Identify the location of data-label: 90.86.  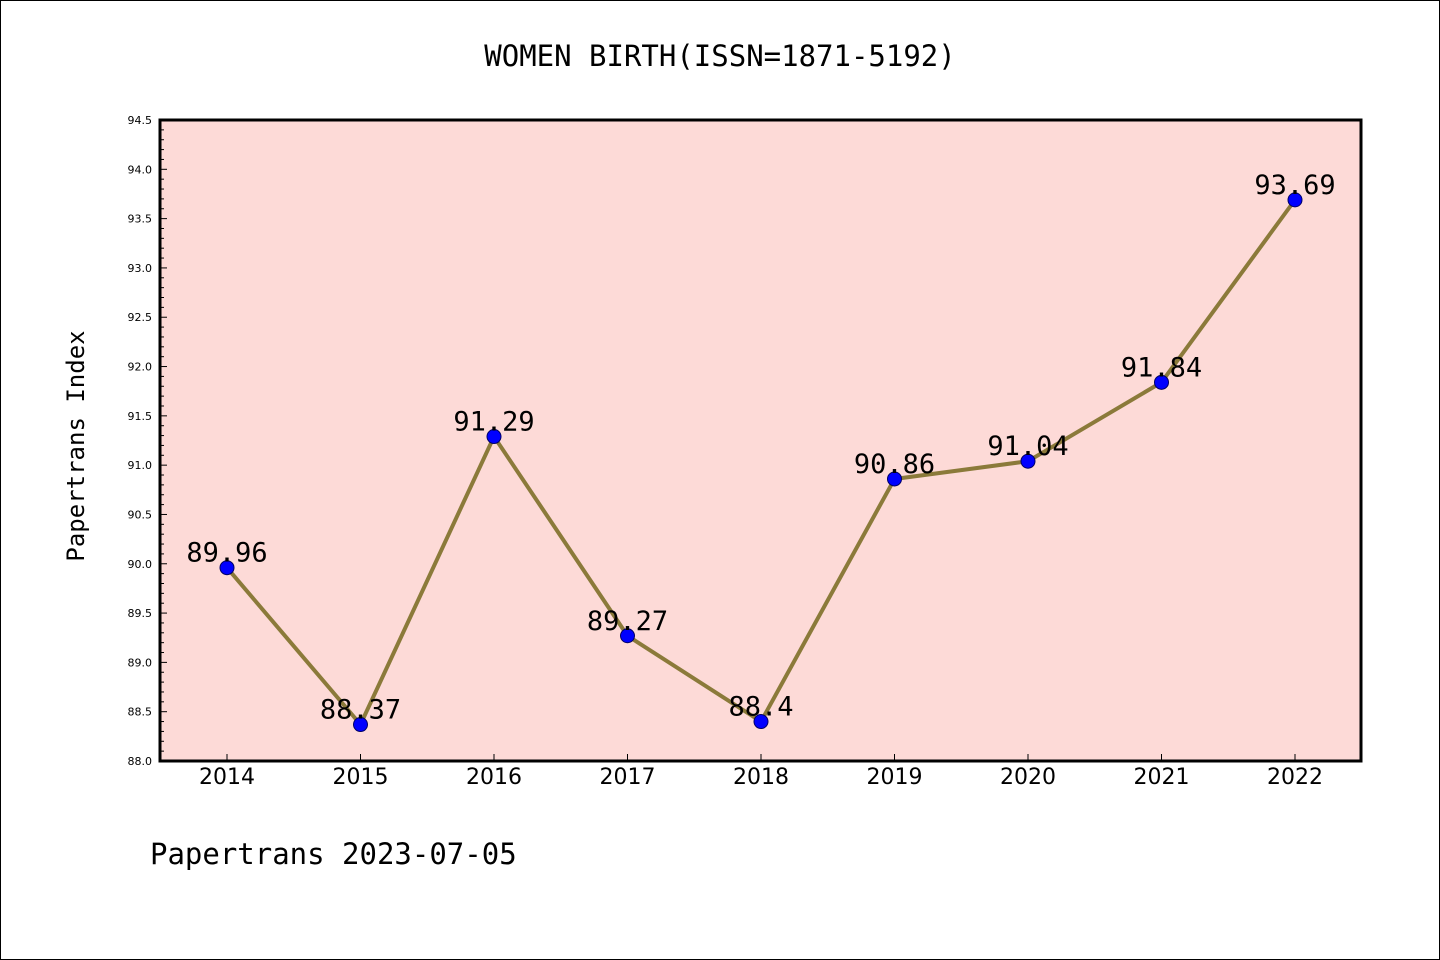
(894, 464).